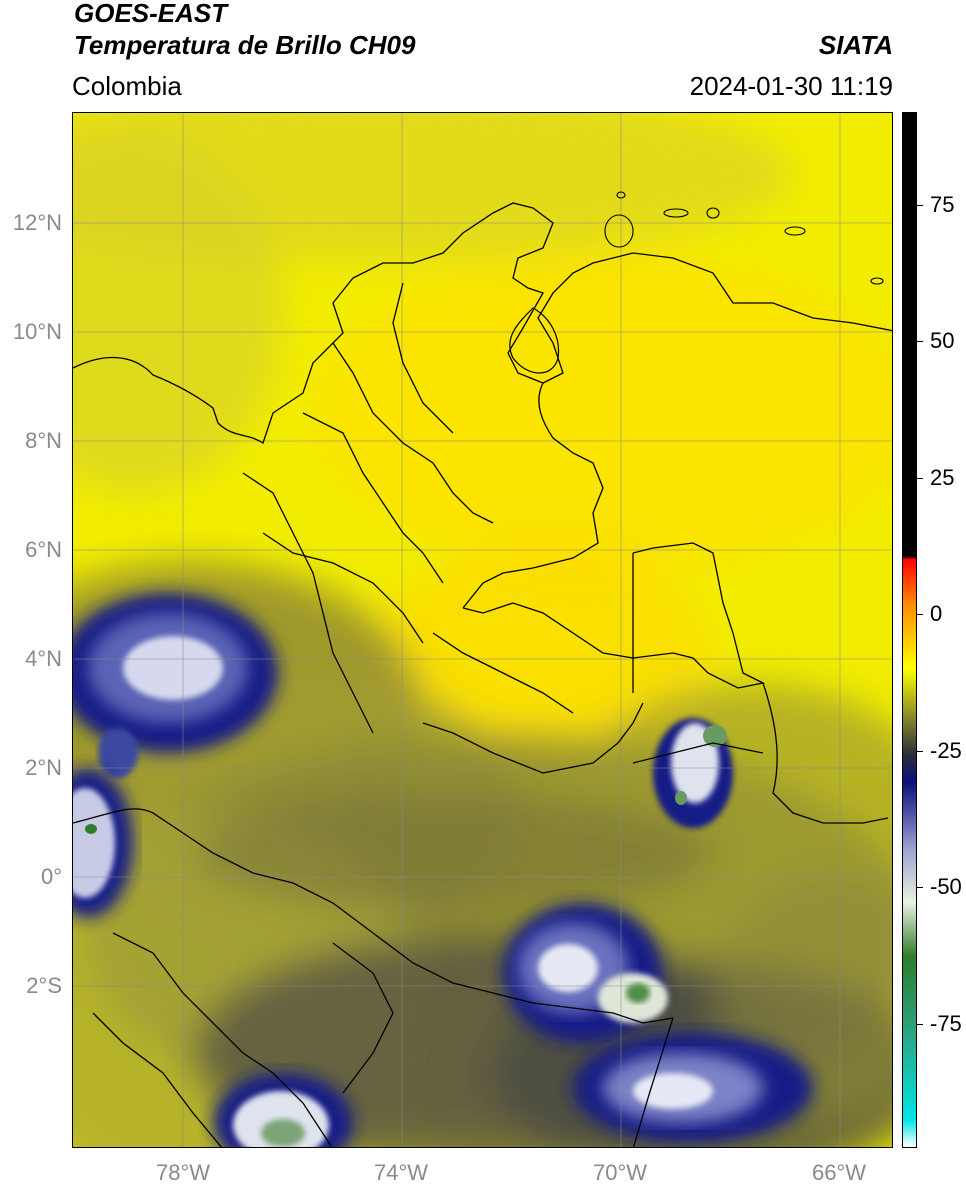 The width and height of the screenshot is (966, 1190). What do you see at coordinates (43, 440) in the screenshot?
I see `lat-label-8n: 8°N` at bounding box center [43, 440].